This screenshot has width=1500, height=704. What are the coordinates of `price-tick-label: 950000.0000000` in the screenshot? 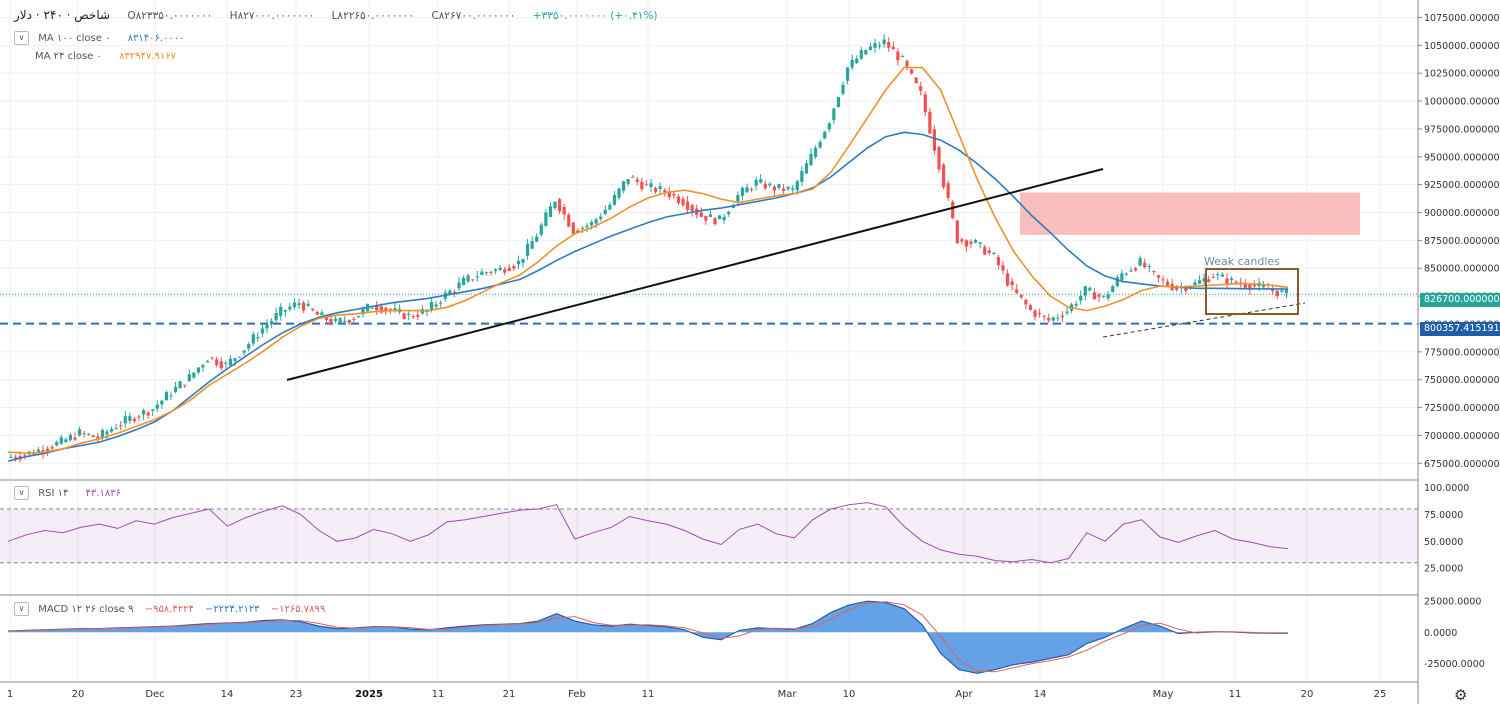 It's located at (1462, 157).